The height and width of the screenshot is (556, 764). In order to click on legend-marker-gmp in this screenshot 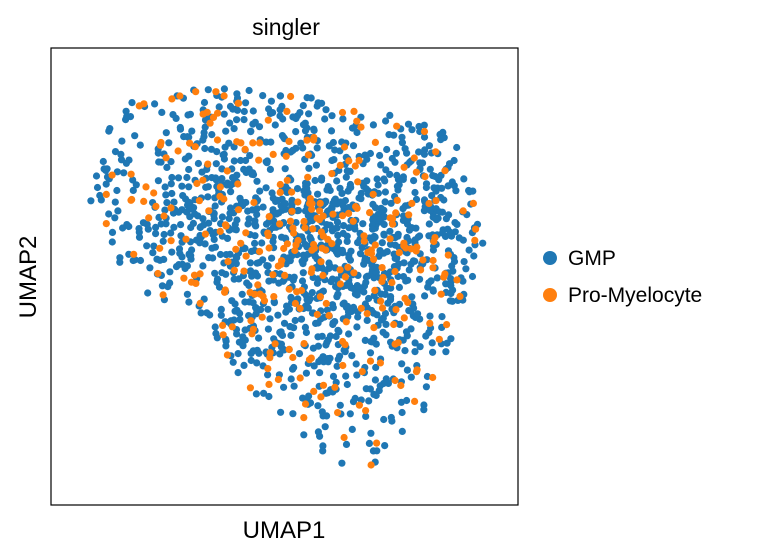, I will do `click(550, 258)`.